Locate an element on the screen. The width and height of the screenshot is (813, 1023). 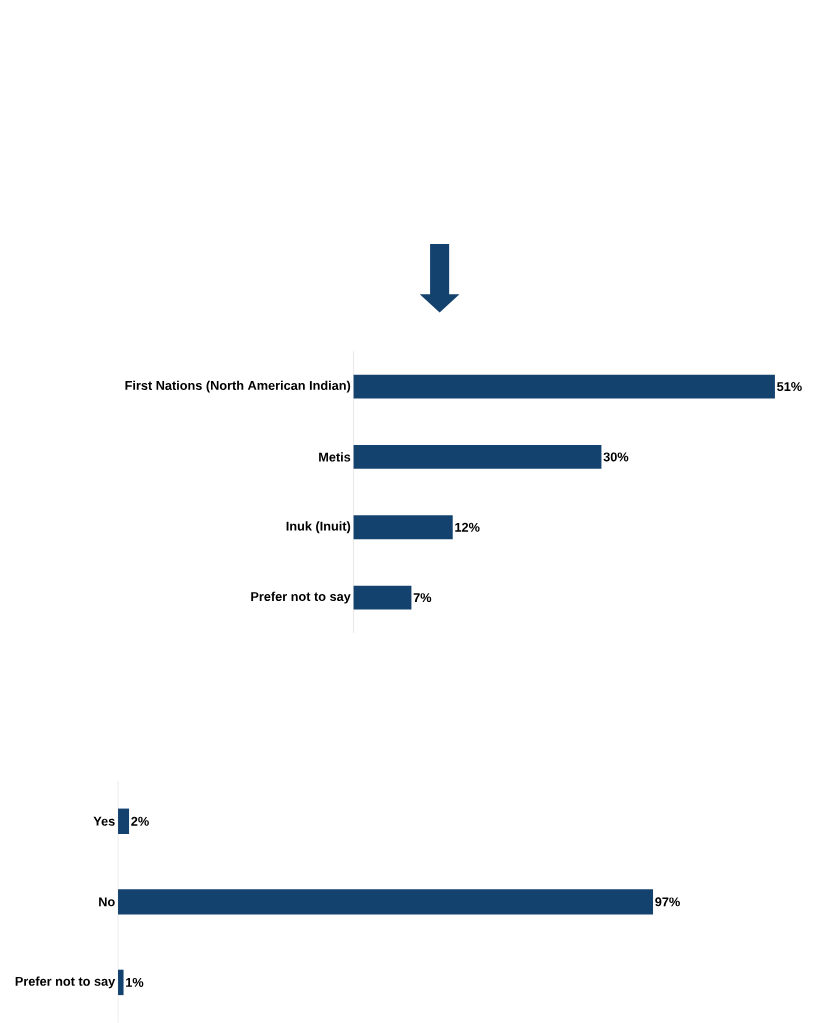
data-label: 1% is located at coordinates (134, 982).